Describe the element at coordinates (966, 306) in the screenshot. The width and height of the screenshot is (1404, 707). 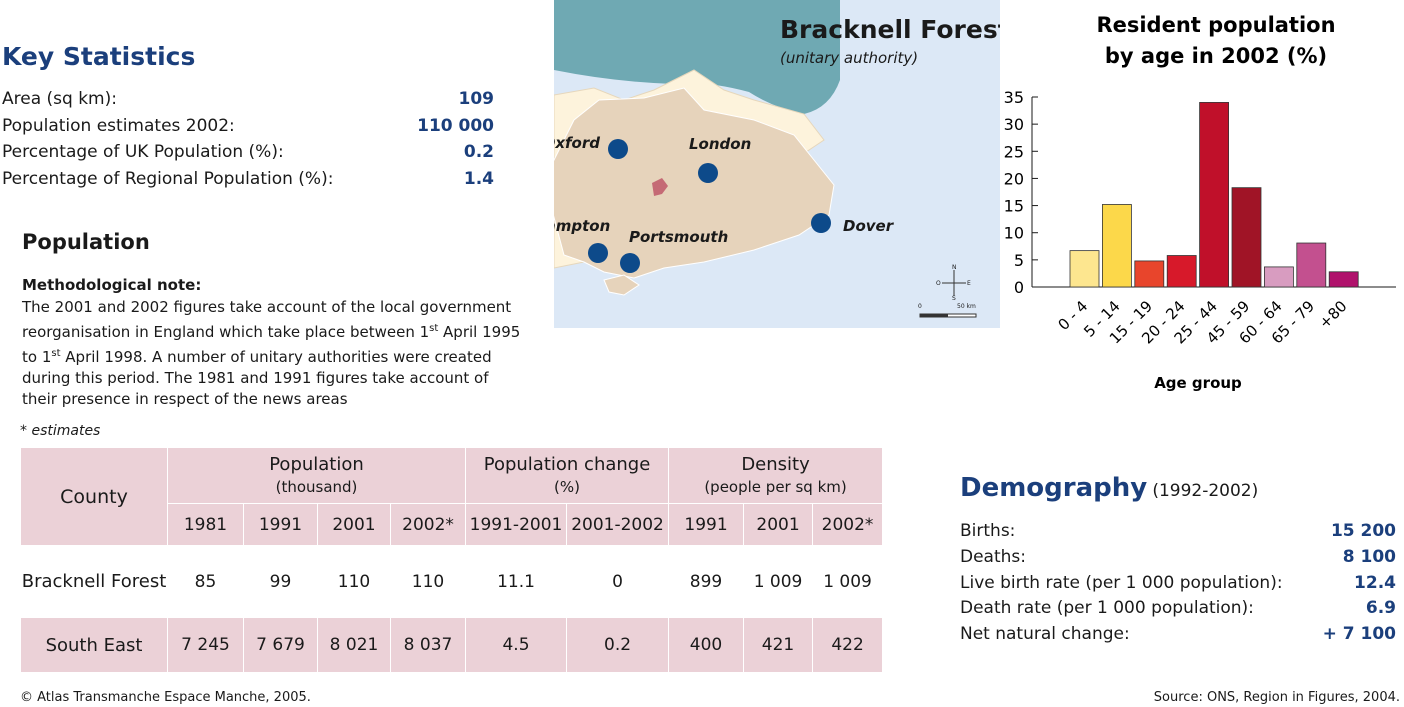
I see `scale-label: 50 km` at that location.